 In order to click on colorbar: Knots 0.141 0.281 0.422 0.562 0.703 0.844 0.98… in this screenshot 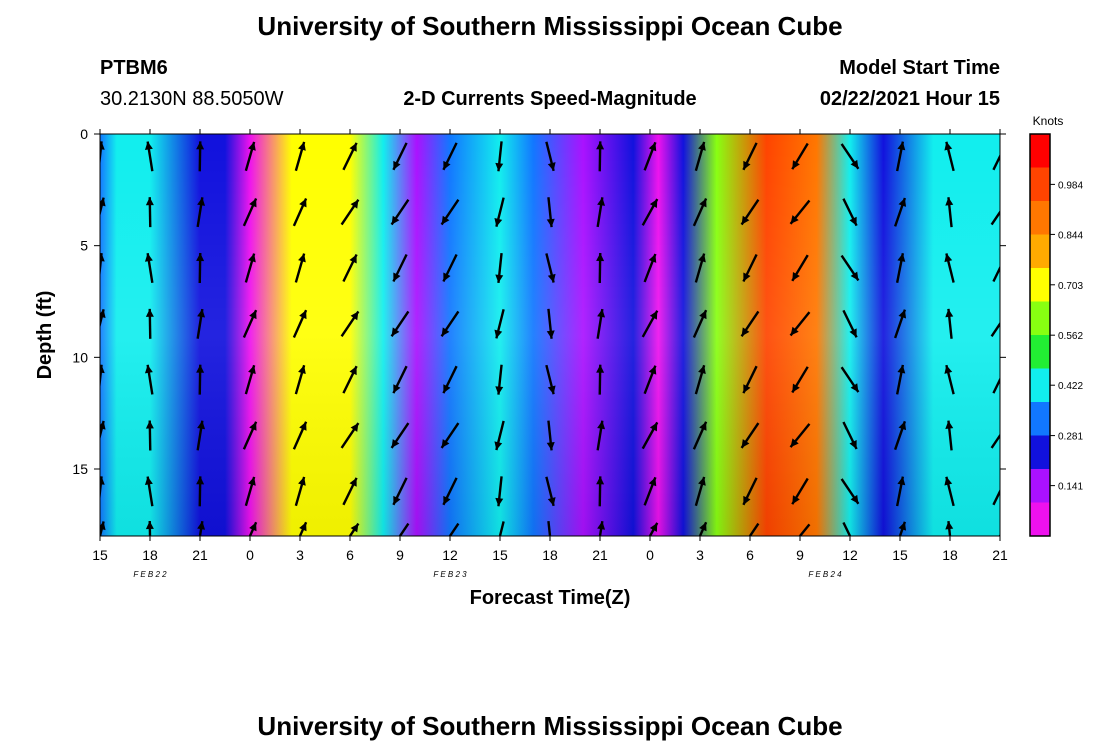, I will do `click(1056, 325)`.